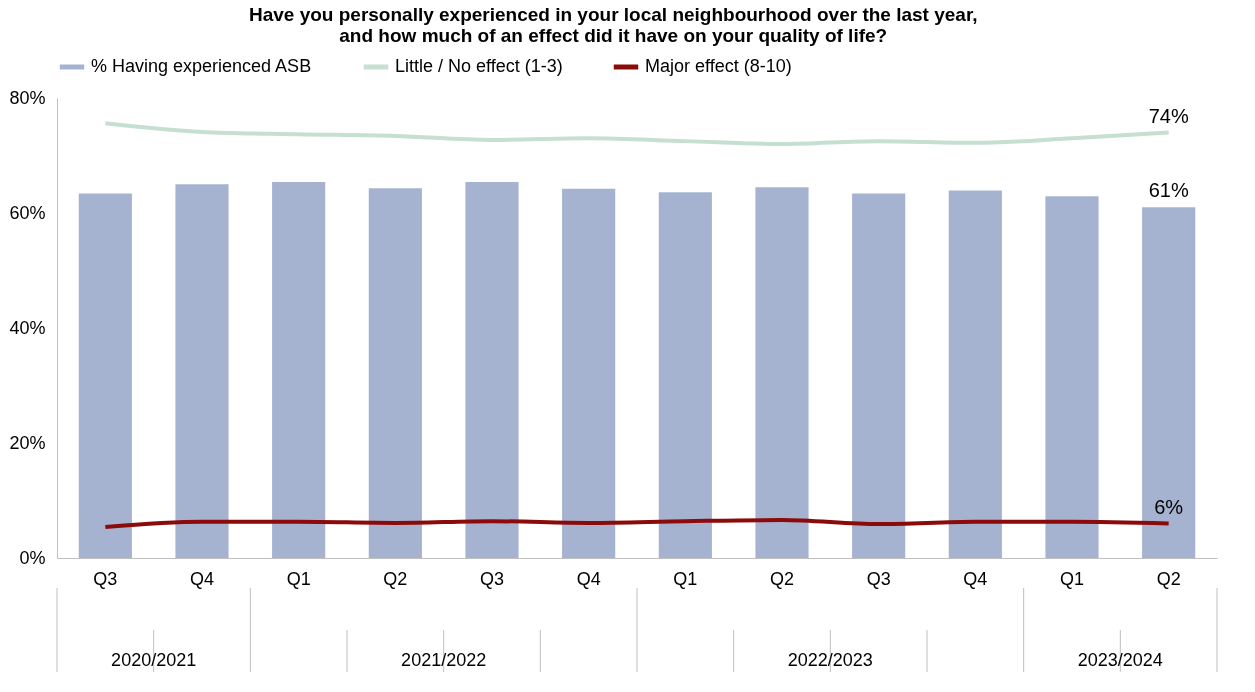 The image size is (1255, 692). I want to click on data-label: 6%, so click(1169, 506).